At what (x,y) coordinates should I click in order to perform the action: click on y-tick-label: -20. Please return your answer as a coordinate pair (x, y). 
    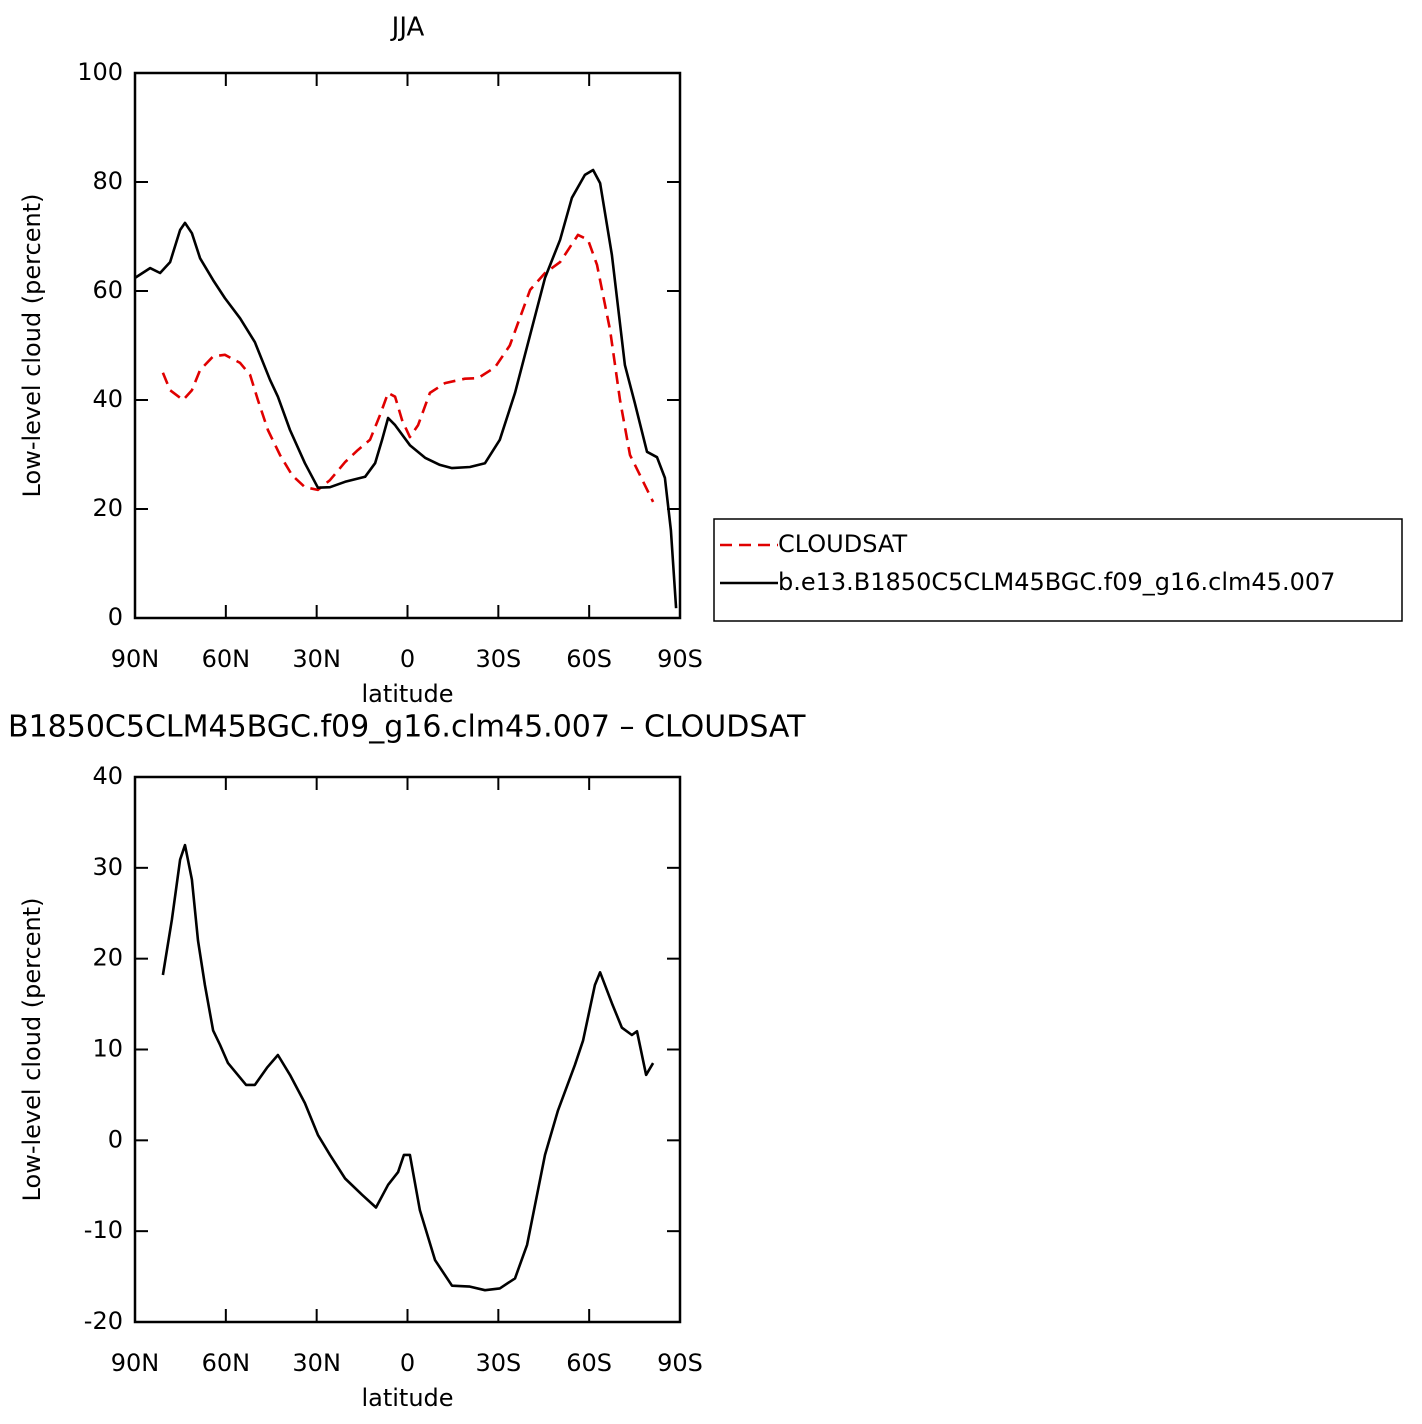
    Looking at the image, I should click on (103, 1321).